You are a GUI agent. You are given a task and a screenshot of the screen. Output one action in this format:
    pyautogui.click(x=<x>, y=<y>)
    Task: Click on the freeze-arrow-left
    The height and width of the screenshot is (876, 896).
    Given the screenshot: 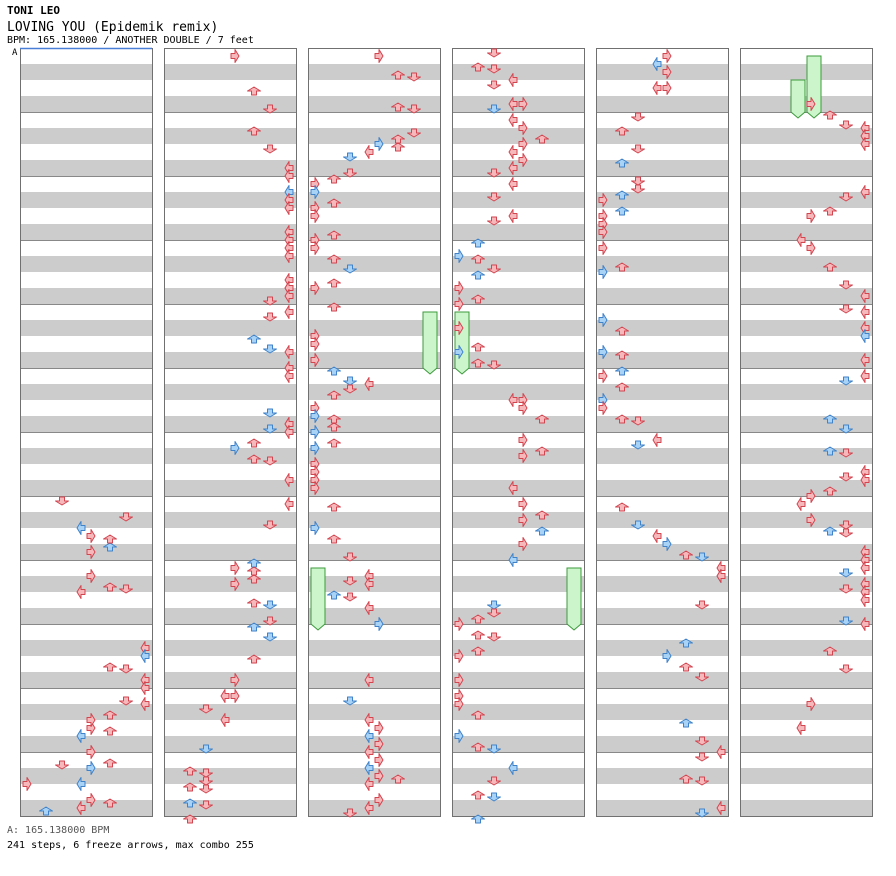 What is the action you would take?
    pyautogui.click(x=318, y=599)
    